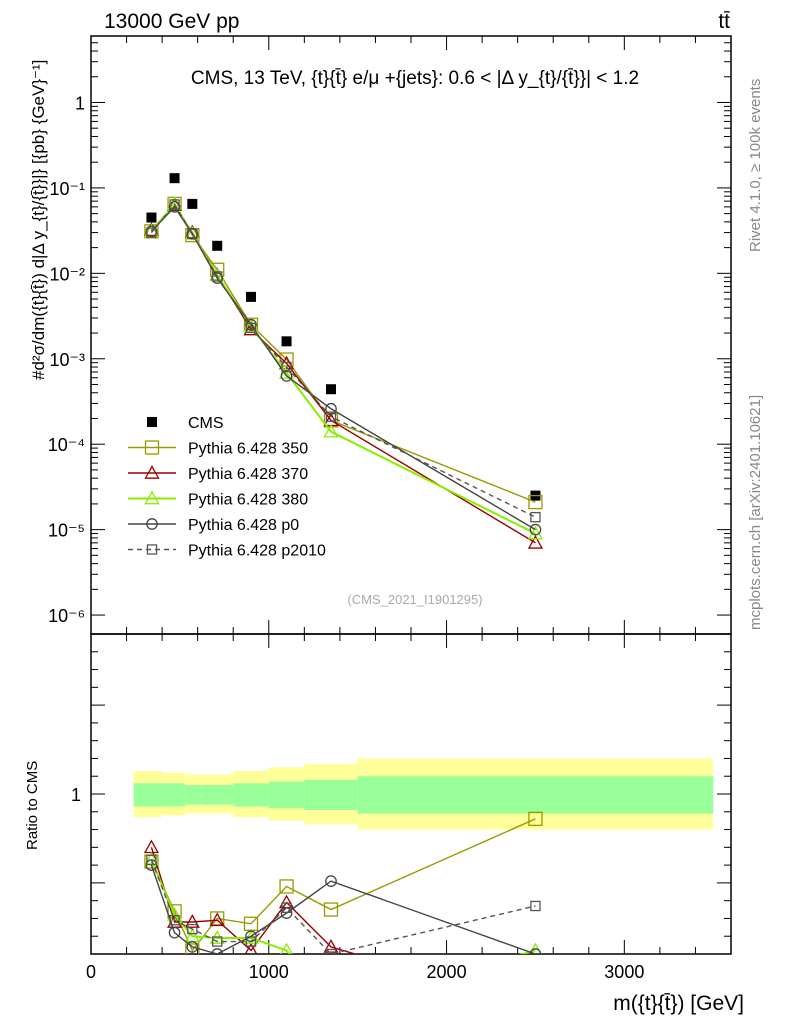 The image size is (786, 1024). I want to click on main-y-tick-label: 10⁻¹, so click(67, 189).